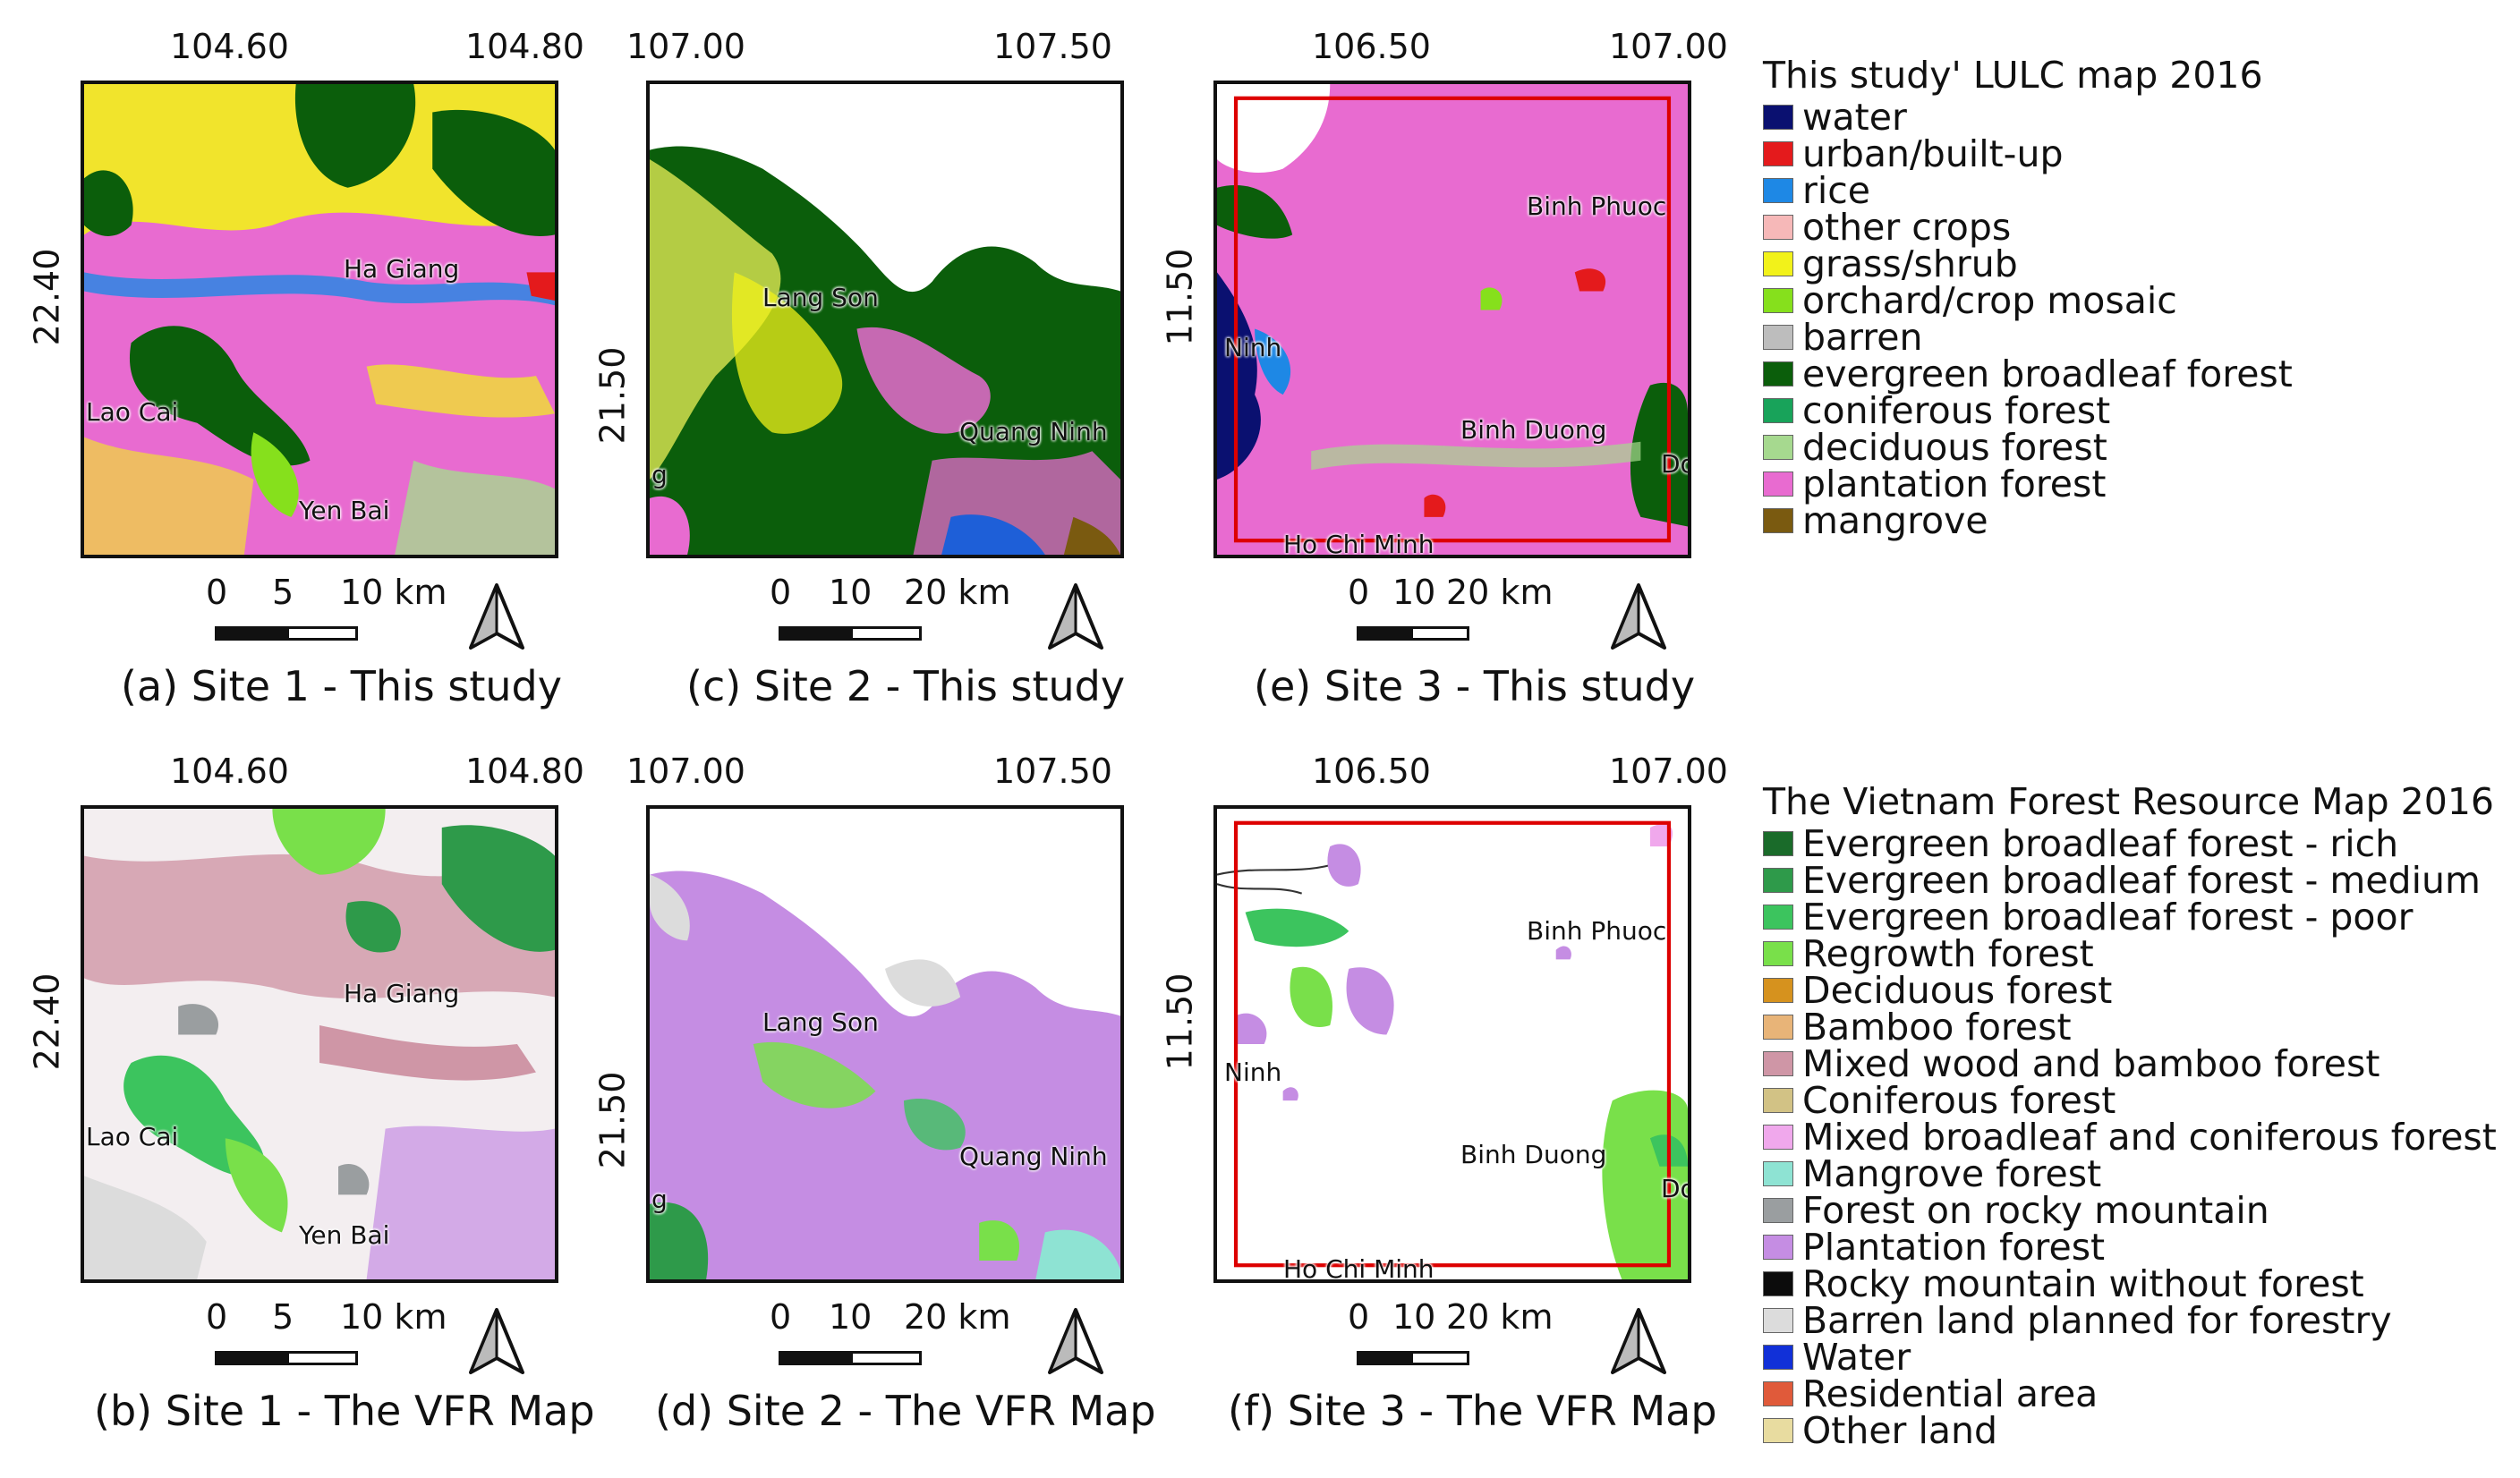 The width and height of the screenshot is (2520, 1478). I want to click on legend-item: Water, so click(2130, 1357).